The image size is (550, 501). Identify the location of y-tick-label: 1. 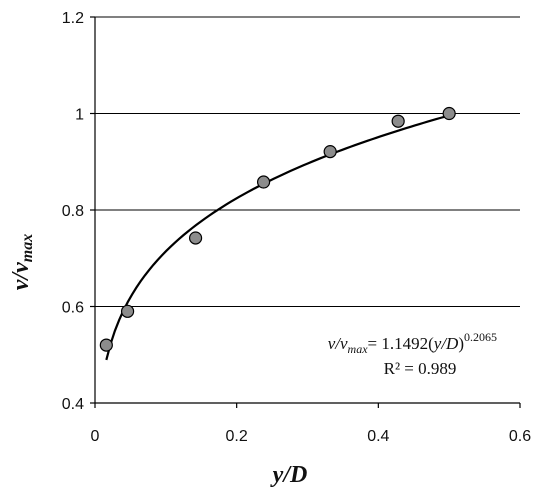
(79, 115).